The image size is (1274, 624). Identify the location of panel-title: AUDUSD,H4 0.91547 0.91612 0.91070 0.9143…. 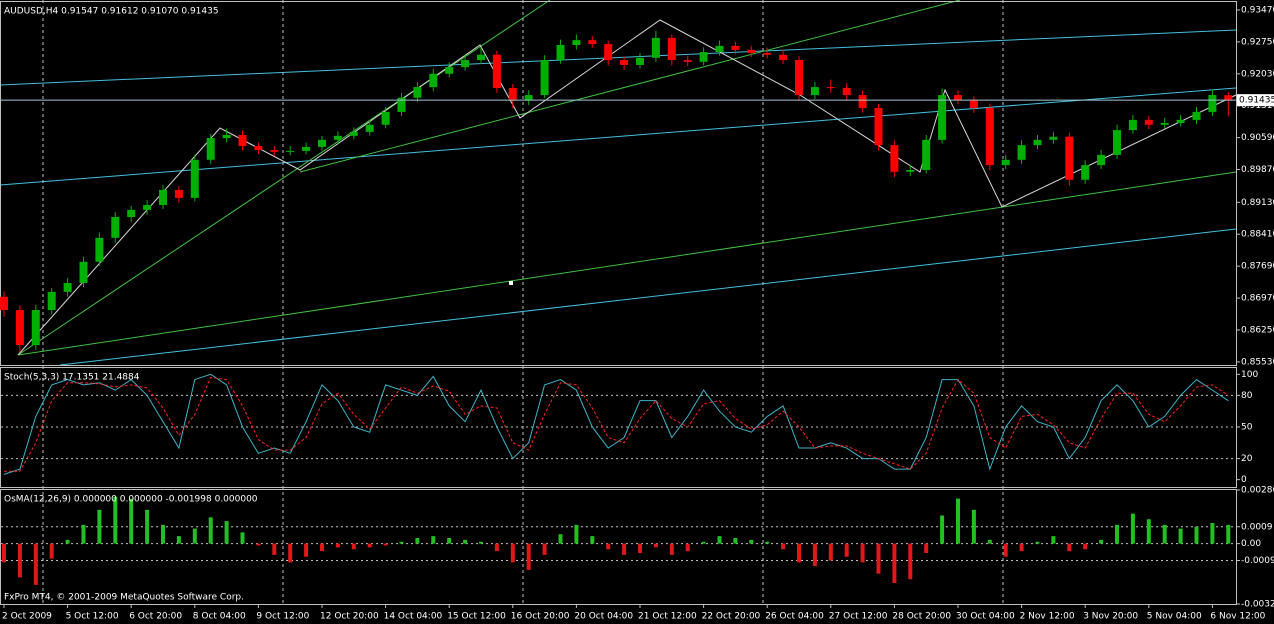
(111, 12).